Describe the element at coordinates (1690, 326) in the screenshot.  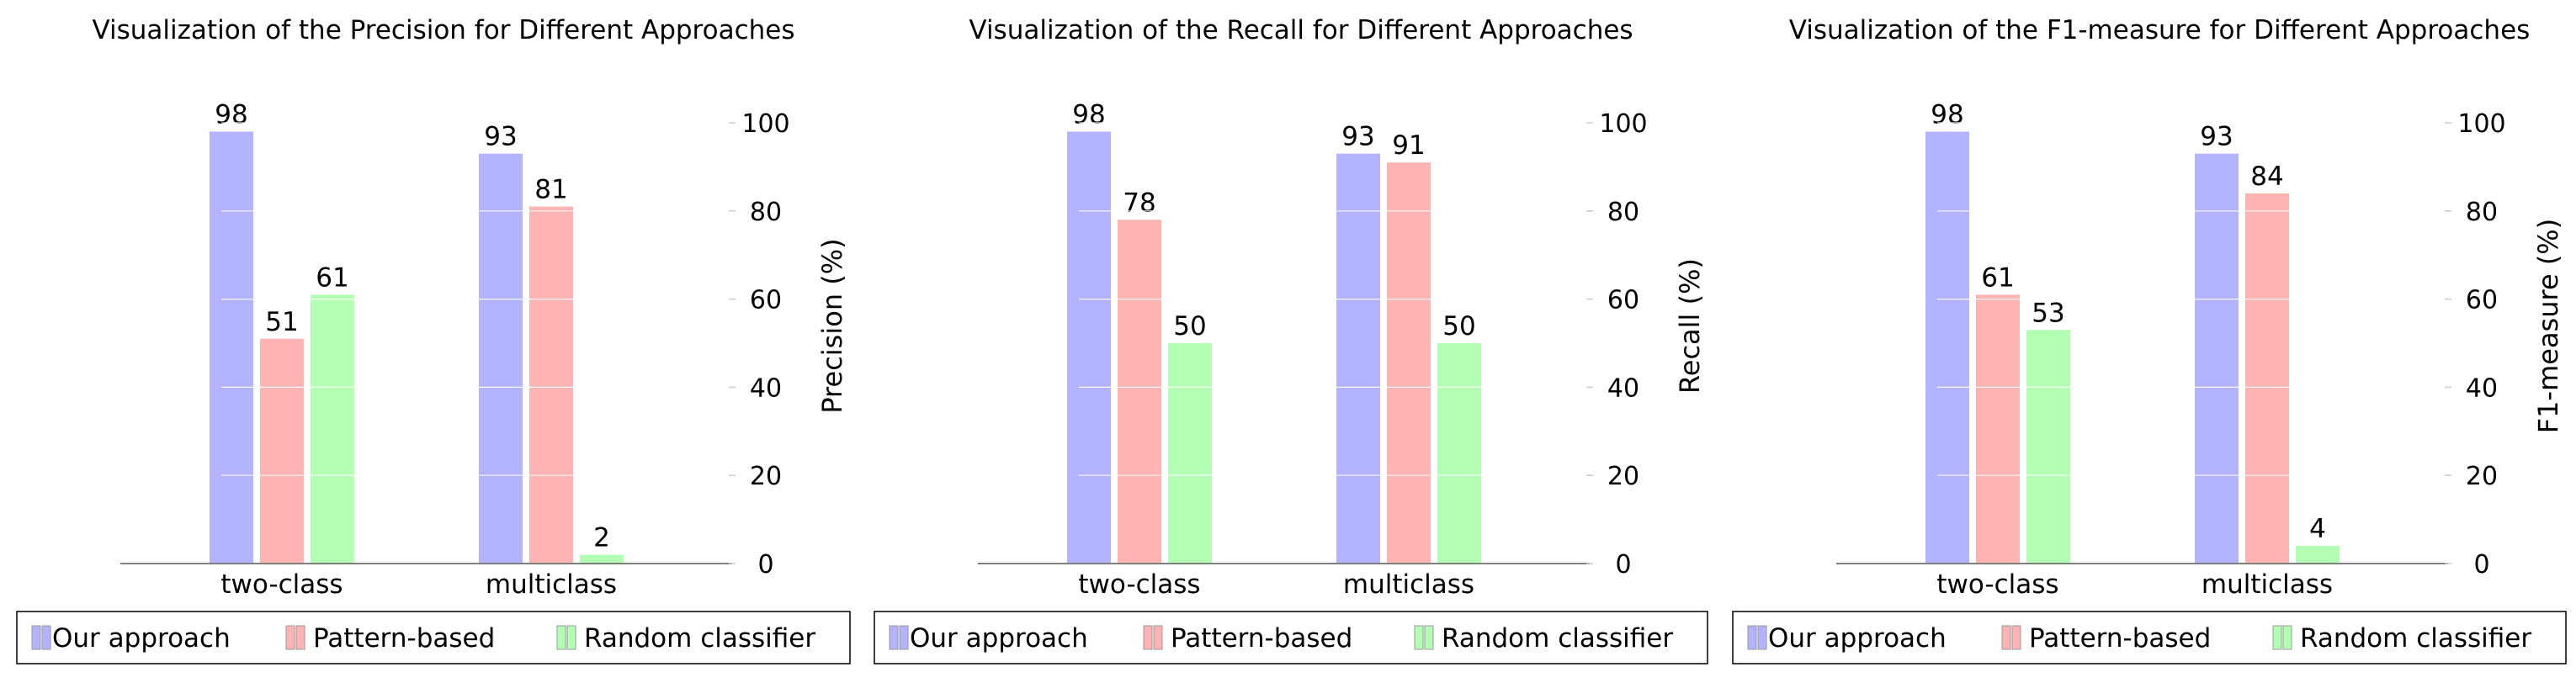
I see `y-axis-label: Recall (%)` at that location.